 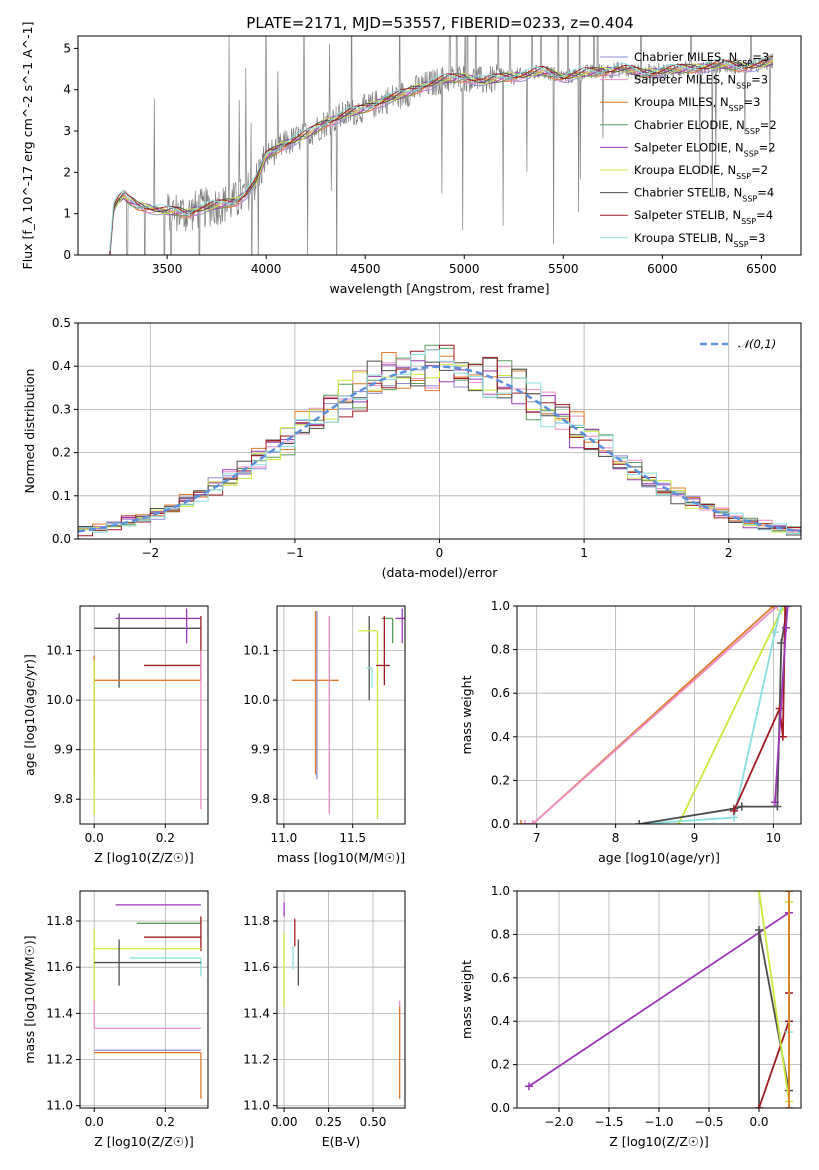 What do you see at coordinates (777, 608) in the screenshot?
I see `weight-marker-salpeter_miles` at bounding box center [777, 608].